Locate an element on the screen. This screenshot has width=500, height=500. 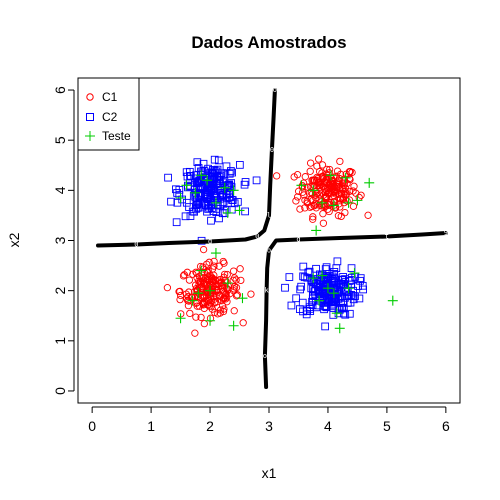
legend: C1 C2 Teste is located at coordinates (108, 114).